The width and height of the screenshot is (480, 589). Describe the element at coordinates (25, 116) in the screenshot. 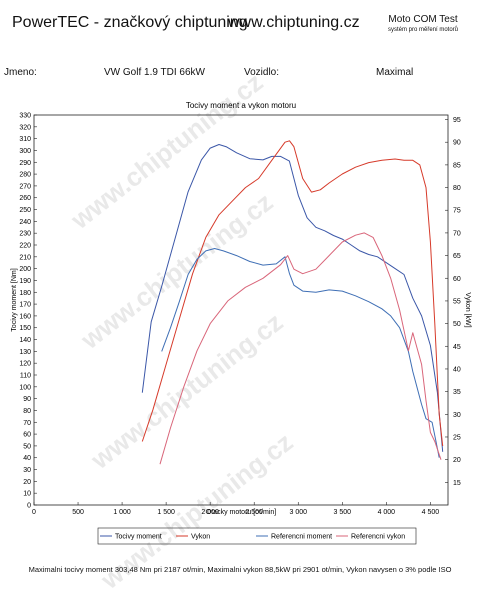

I see `y-tick-label: 330` at that location.